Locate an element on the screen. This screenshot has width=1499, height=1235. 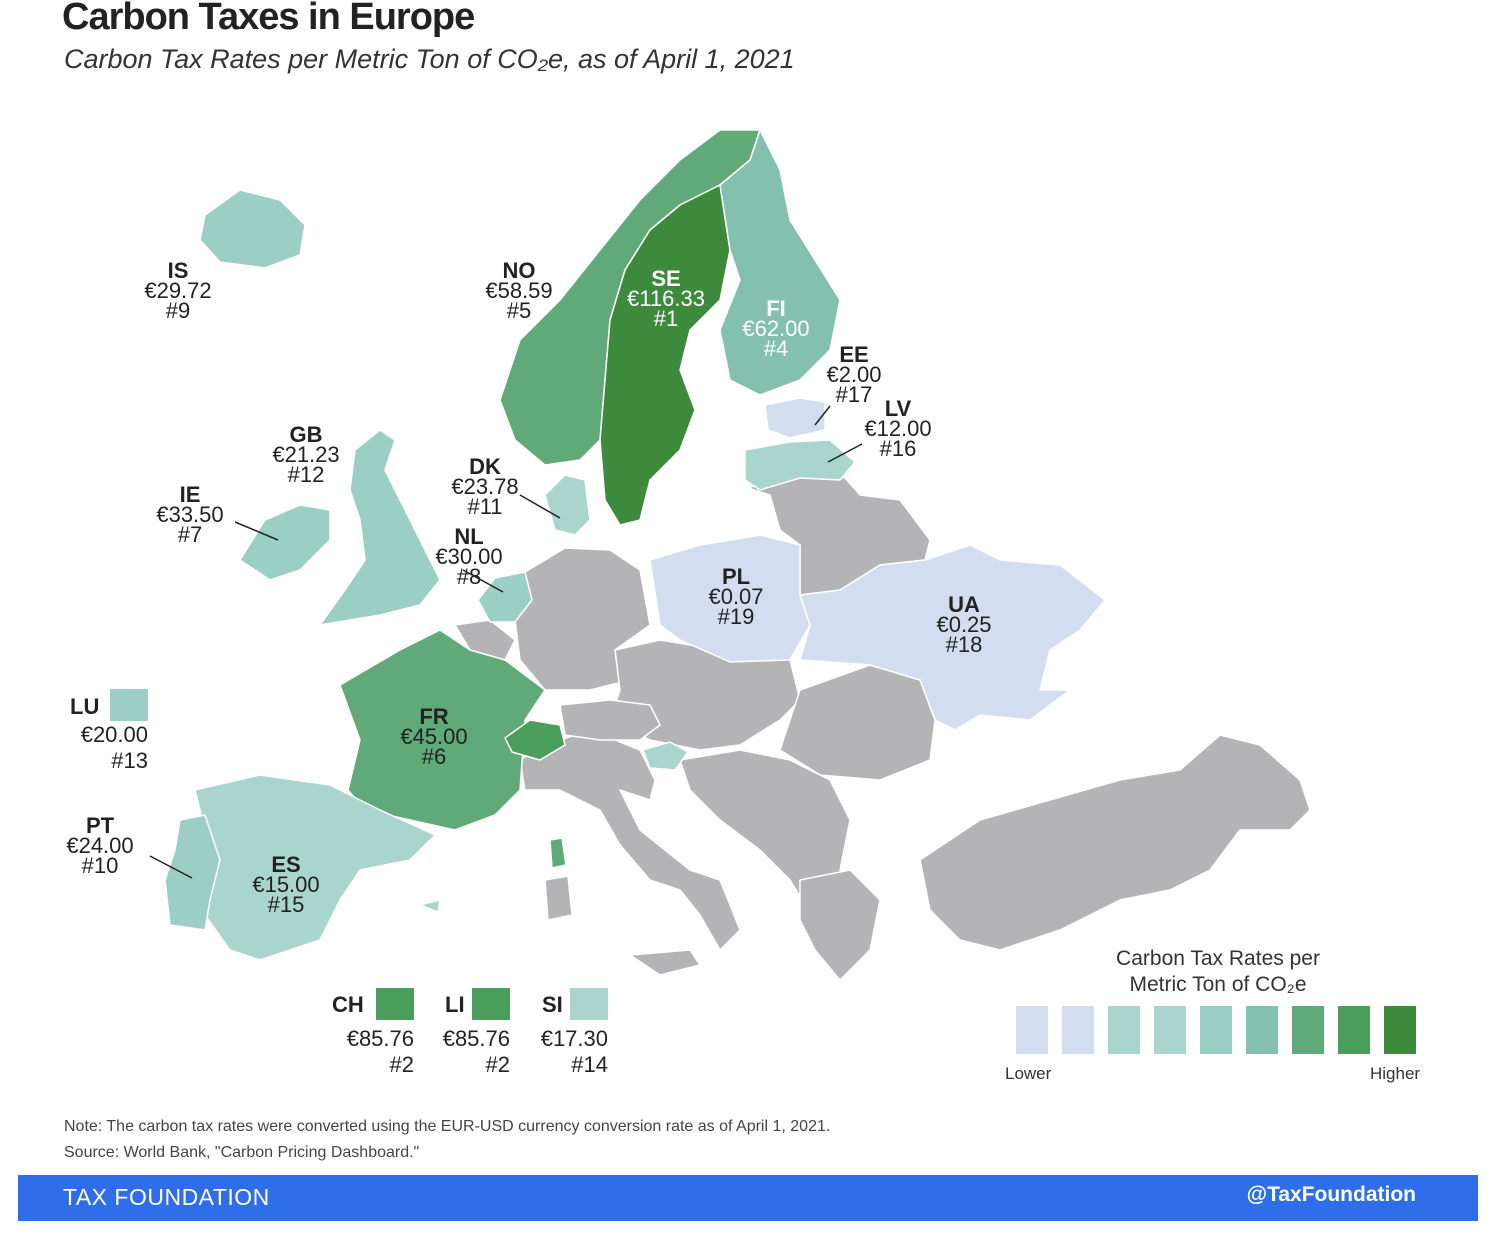
country-sweden is located at coordinates (665, 355).